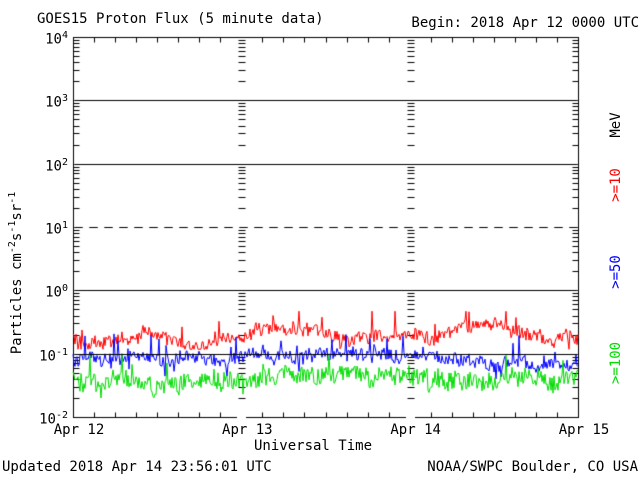  I want to click on legend-unit-label: MeV, so click(616, 125).